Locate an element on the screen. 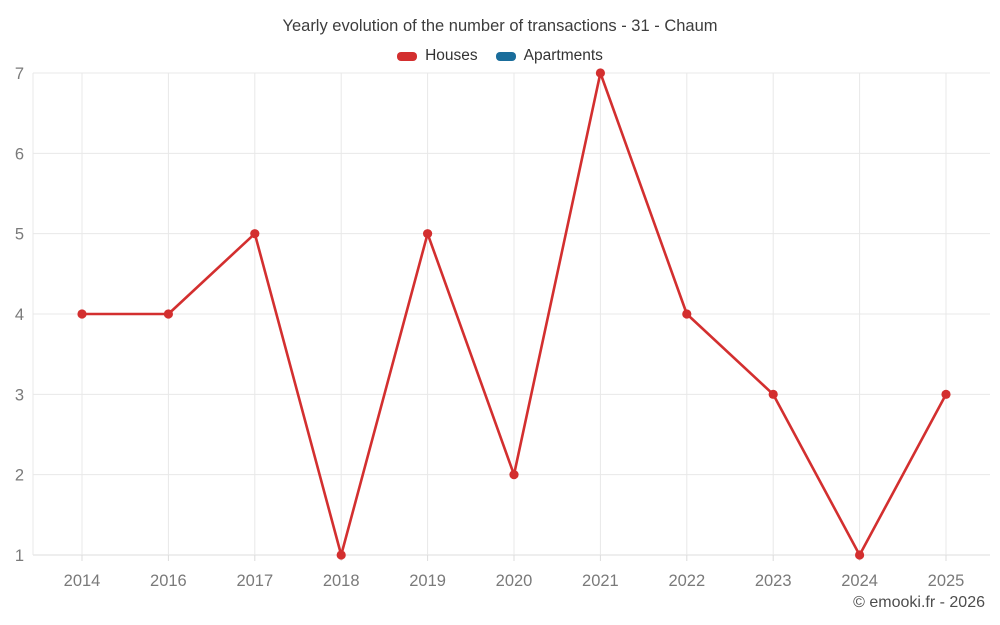  y-axis-label-5: 5 is located at coordinates (19, 235).